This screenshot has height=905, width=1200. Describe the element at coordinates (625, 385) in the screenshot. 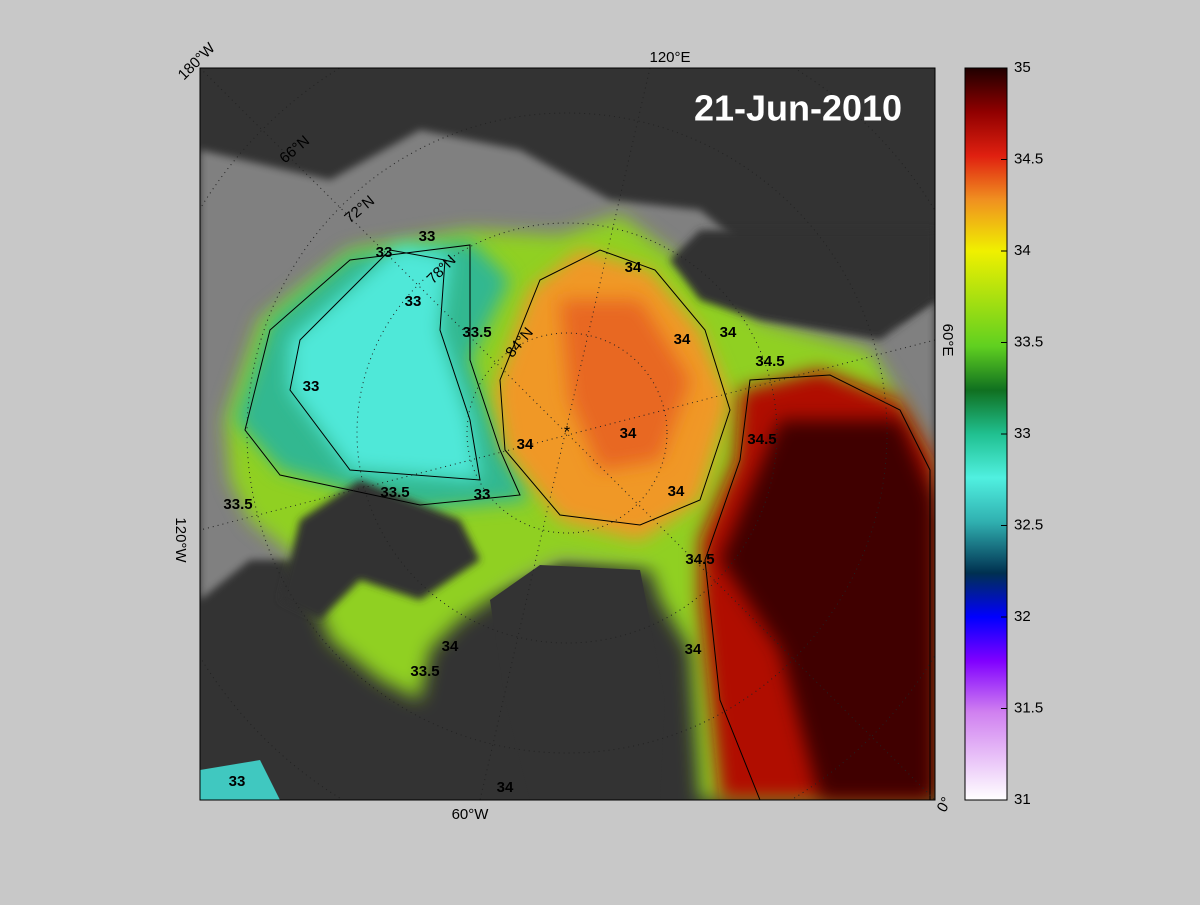

I see `eurasian-core` at that location.